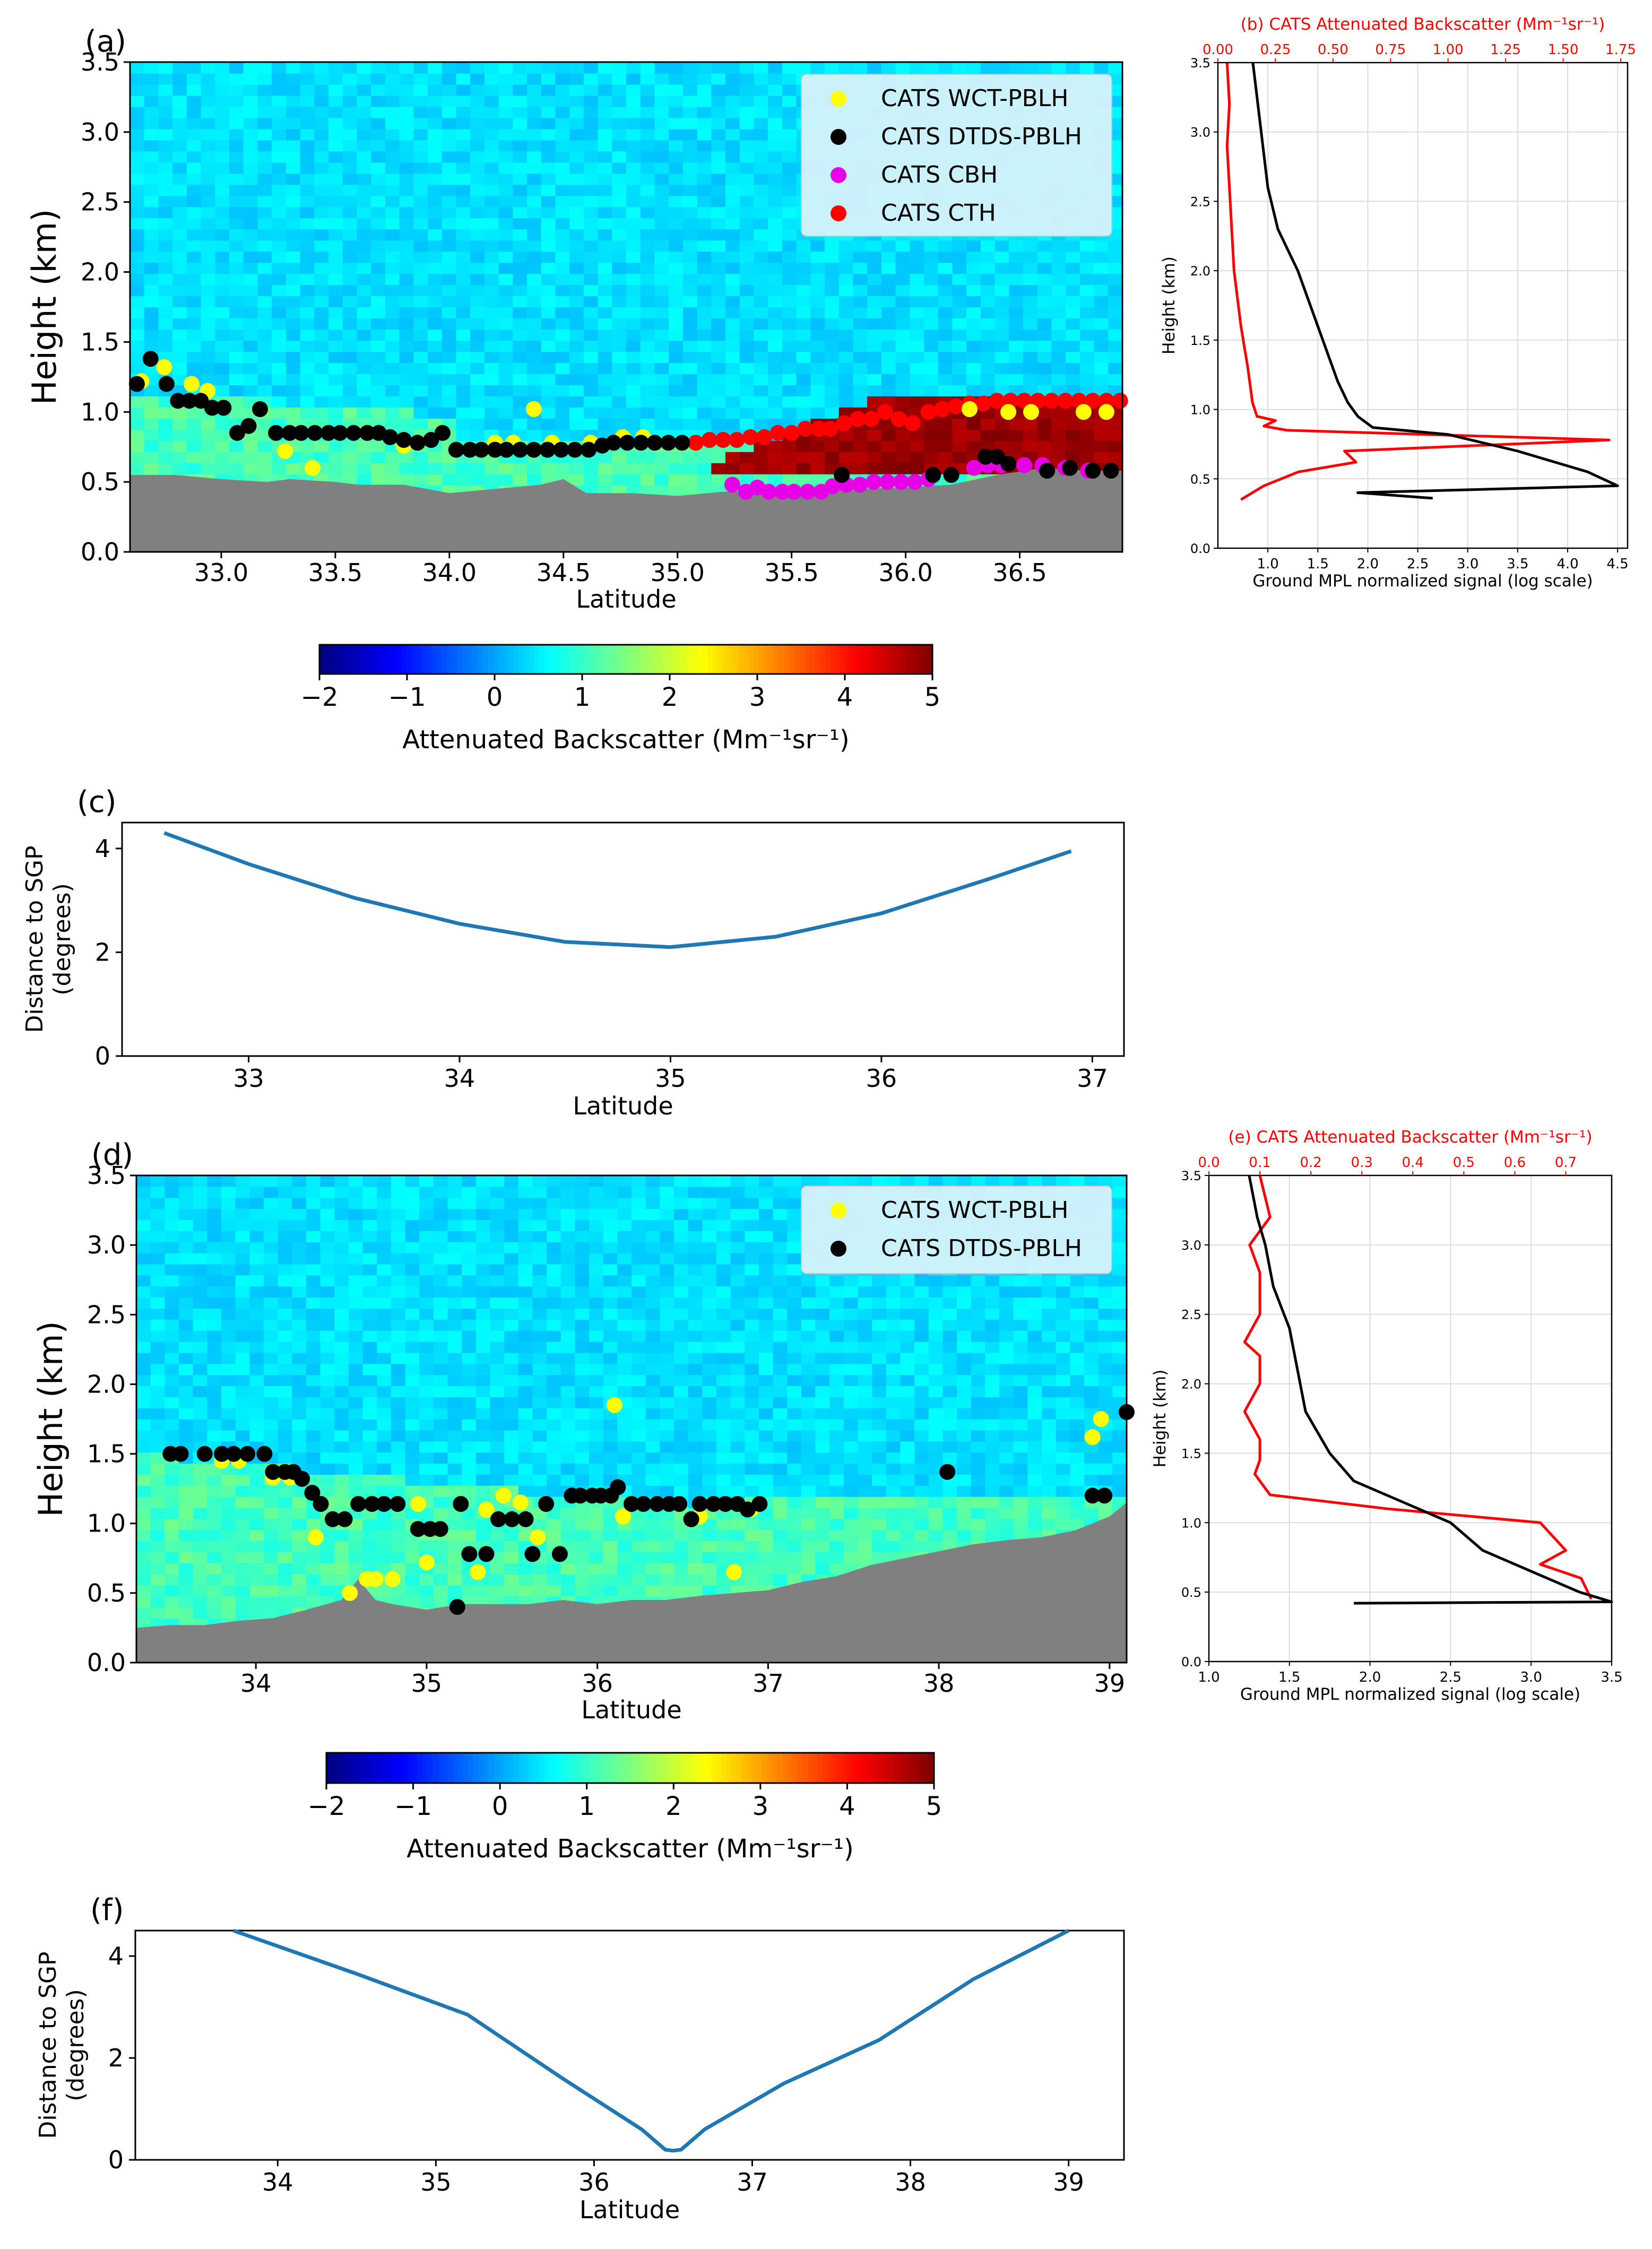  I want to click on a-legend-label: CATS WCT-PBLH, so click(974, 99).